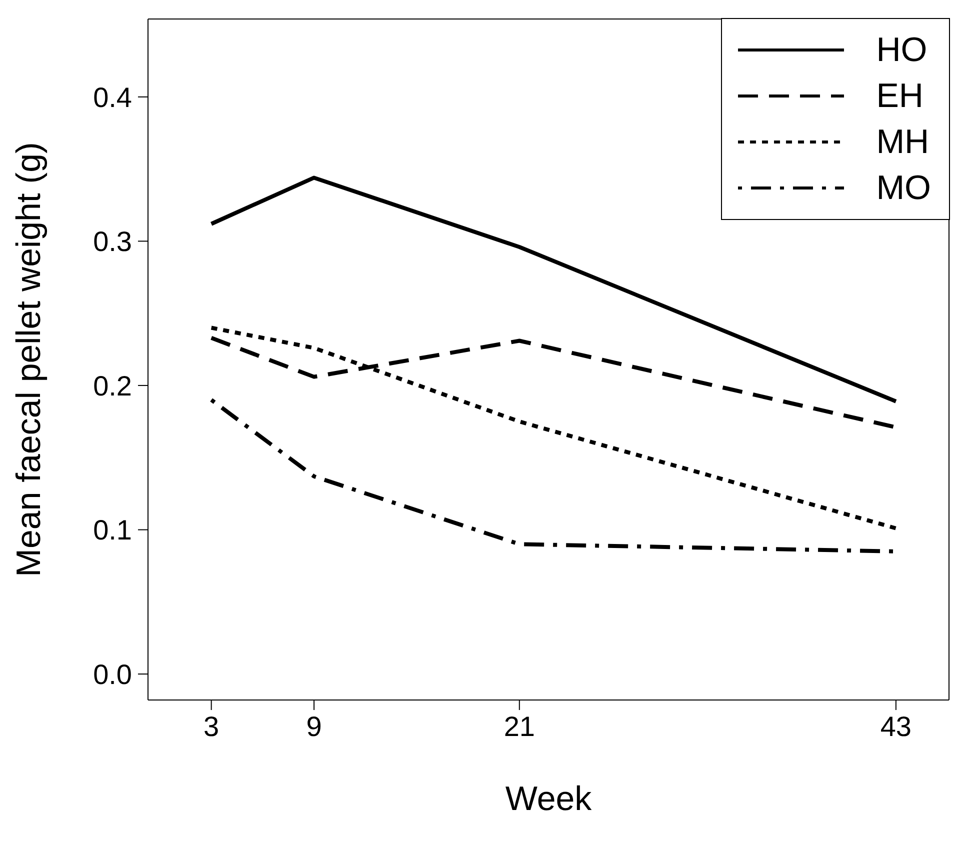  What do you see at coordinates (519, 726) in the screenshot?
I see `x-tick-label: 21` at bounding box center [519, 726].